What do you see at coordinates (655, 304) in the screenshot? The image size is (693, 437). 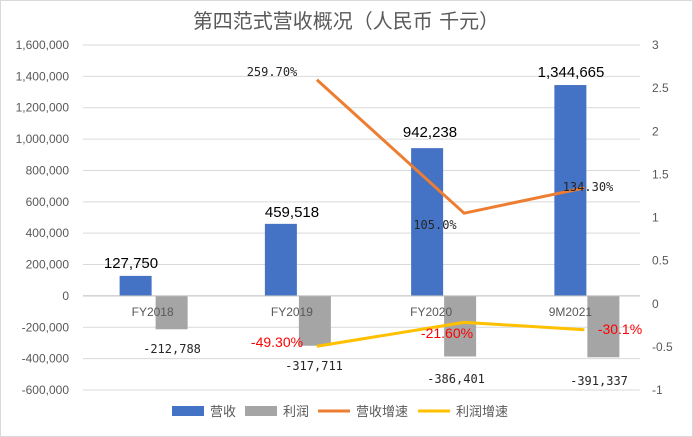 I see `y2-tick-label: 0` at bounding box center [655, 304].